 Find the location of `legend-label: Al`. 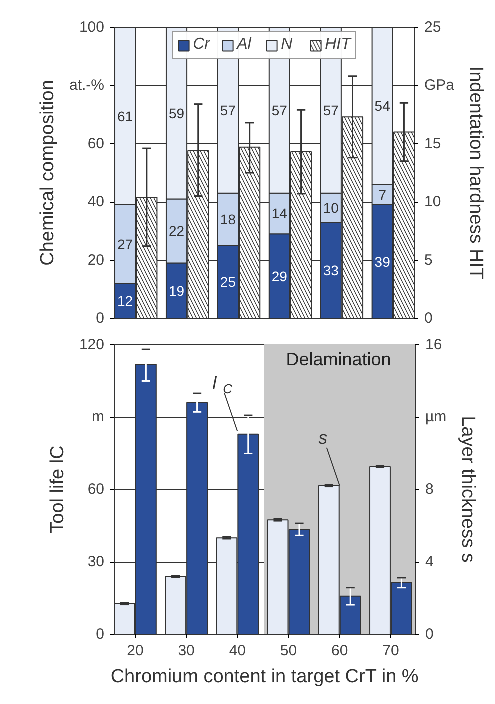

legend-label: Al is located at coordinates (245, 45).